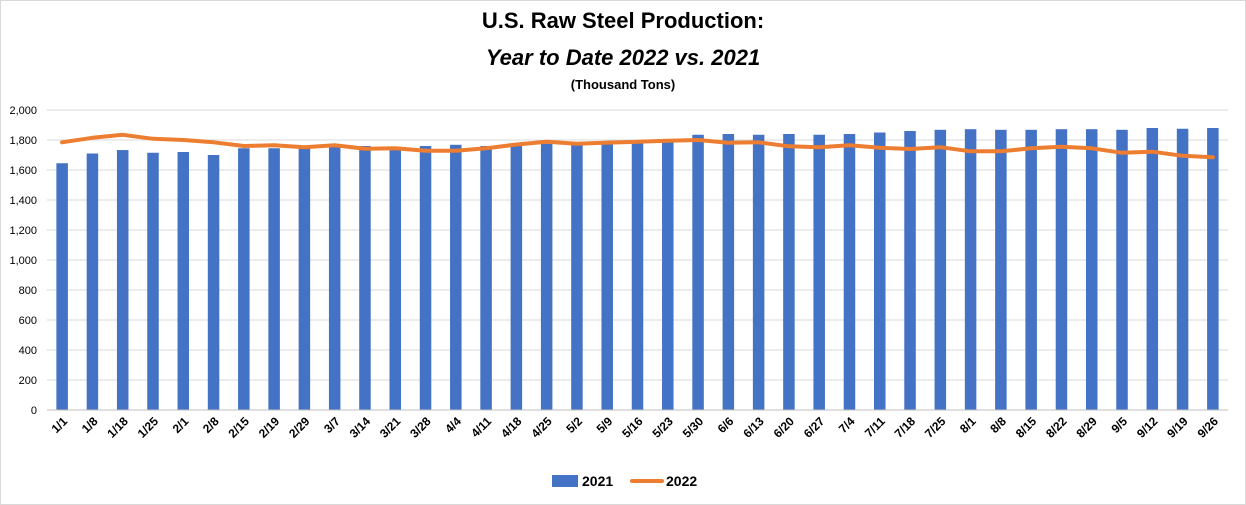  Describe the element at coordinates (148, 427) in the screenshot. I see `x-tick-label: 1/25` at that location.